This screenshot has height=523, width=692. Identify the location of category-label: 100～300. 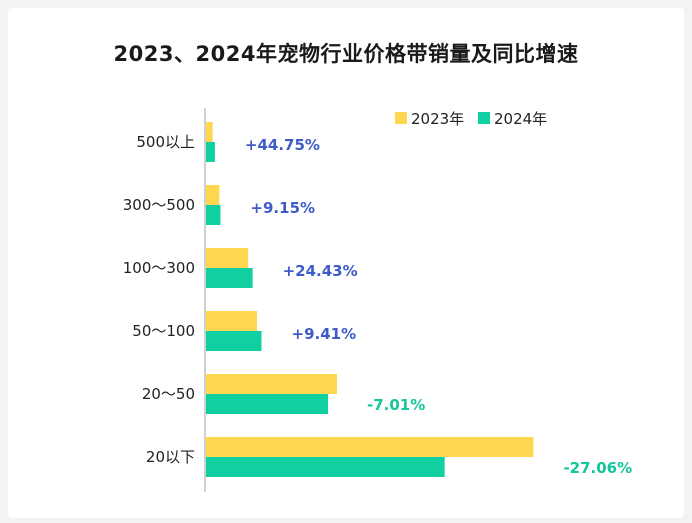
(159, 268).